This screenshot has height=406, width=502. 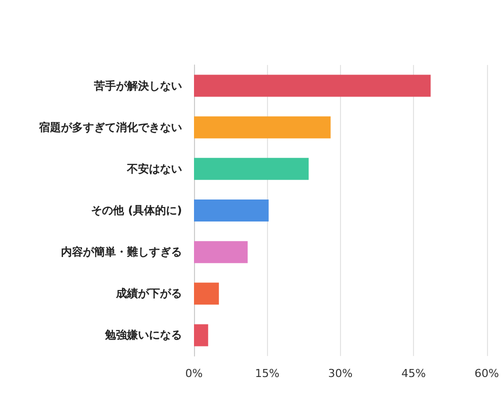 What do you see at coordinates (154, 169) in the screenshot?
I see `y-tick-label: 不安はない` at bounding box center [154, 169].